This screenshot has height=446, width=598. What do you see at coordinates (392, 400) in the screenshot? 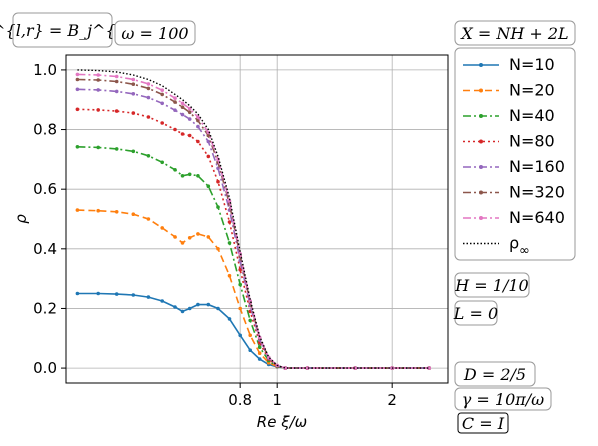
I see `x-tick-label: 2` at bounding box center [392, 400].